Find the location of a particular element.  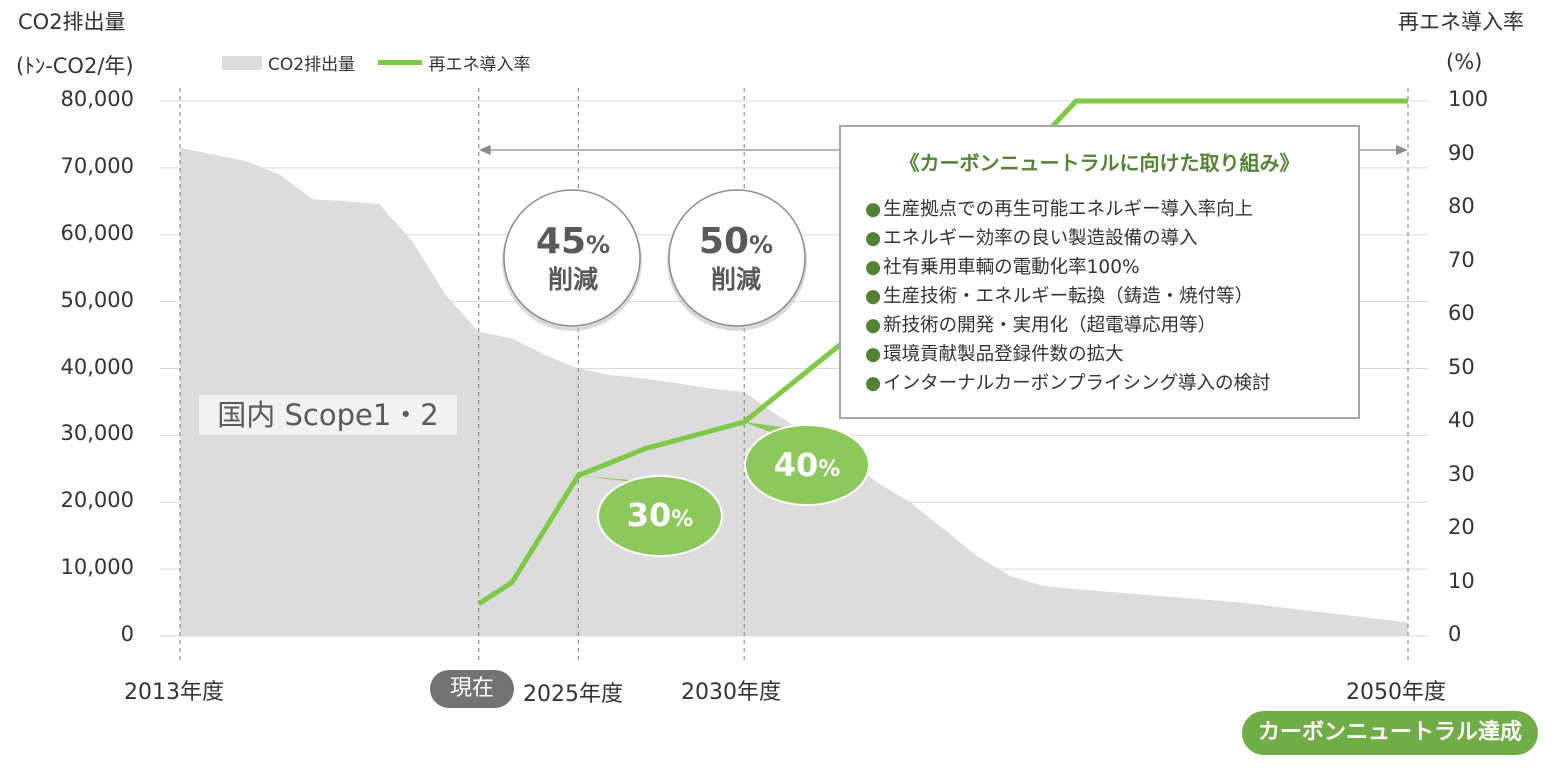

left-axis-tick: 50,000 is located at coordinates (97, 299).